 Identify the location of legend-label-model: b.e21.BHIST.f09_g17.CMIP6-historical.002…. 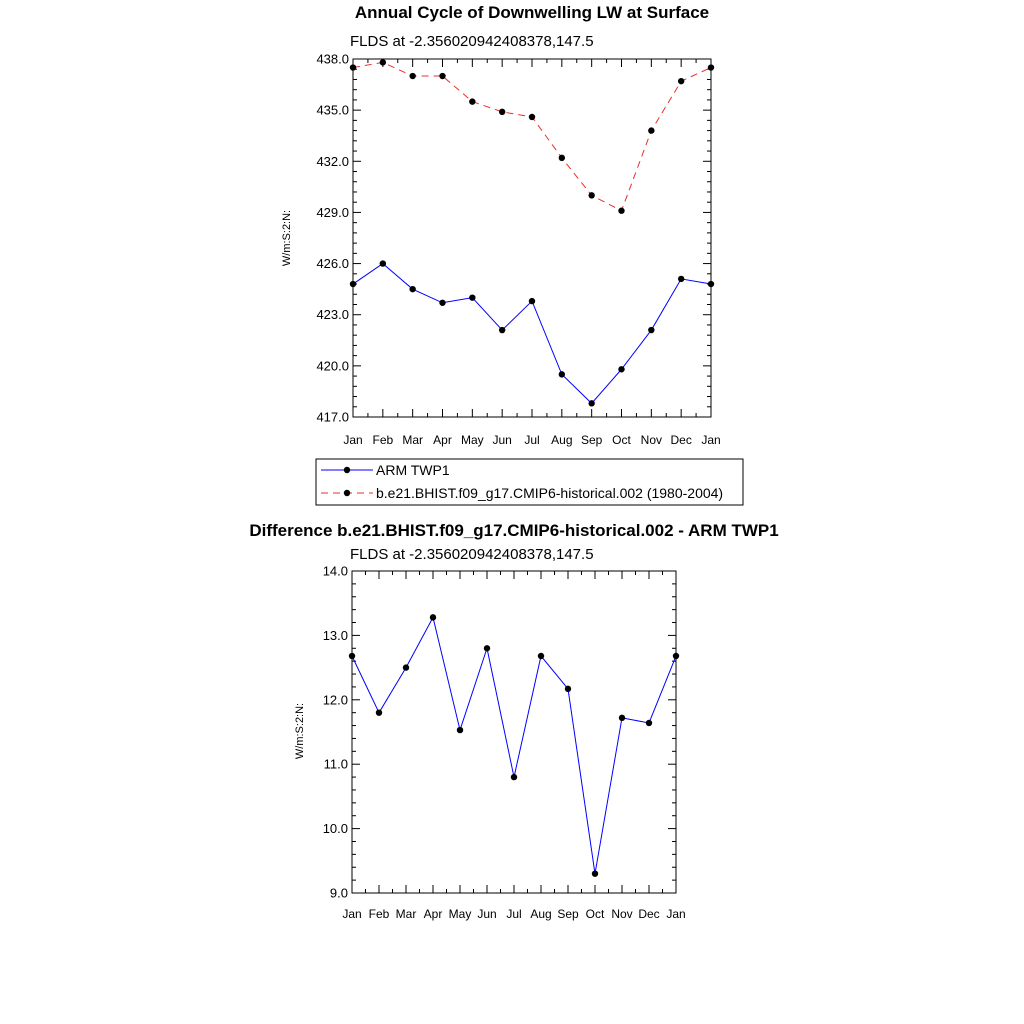
(549, 493).